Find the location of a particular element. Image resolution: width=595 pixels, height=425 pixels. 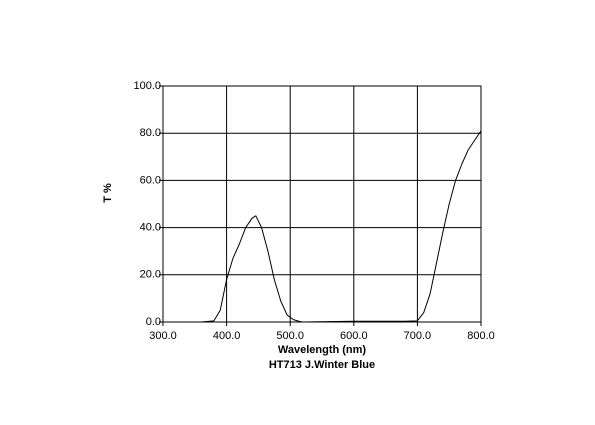

x-tick-label: 300.0 is located at coordinates (163, 336).